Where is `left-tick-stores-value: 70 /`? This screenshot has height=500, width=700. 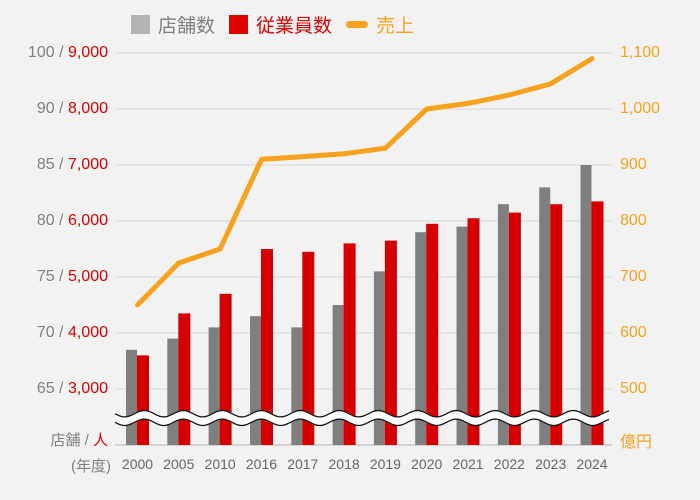 left-tick-stores-value: 70 / is located at coordinates (52, 332).